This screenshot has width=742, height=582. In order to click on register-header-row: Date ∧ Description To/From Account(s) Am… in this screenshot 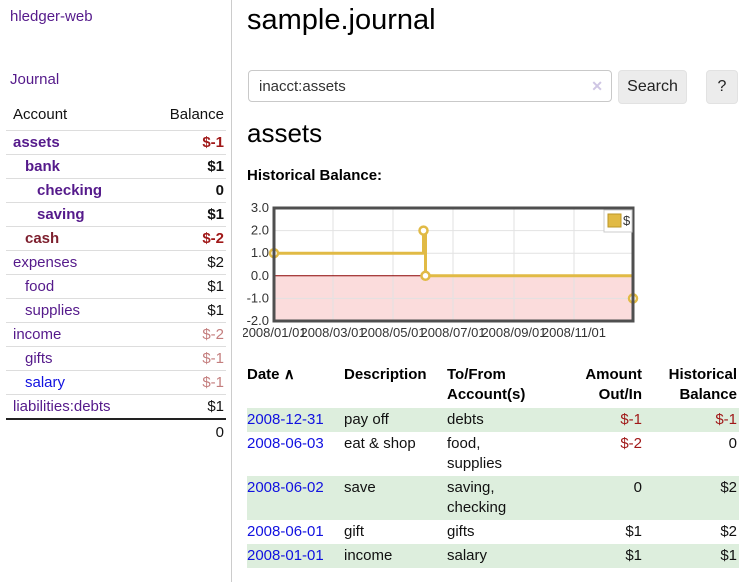, I will do `click(493, 385)`.